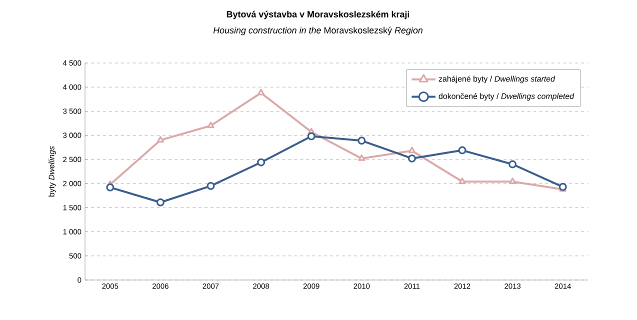 Image resolution: width=637 pixels, height=320 pixels. Describe the element at coordinates (318, 15) in the screenshot. I see `chart-title: Bytová výstavba v Moravskoslezském kraji` at that location.